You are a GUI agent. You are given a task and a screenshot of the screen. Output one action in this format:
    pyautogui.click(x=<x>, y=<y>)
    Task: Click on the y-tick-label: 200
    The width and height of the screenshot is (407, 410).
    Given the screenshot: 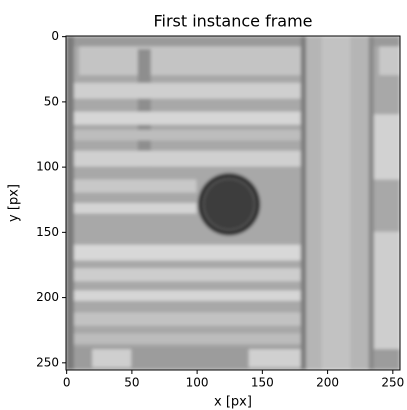 What is the action you would take?
    pyautogui.click(x=47, y=297)
    